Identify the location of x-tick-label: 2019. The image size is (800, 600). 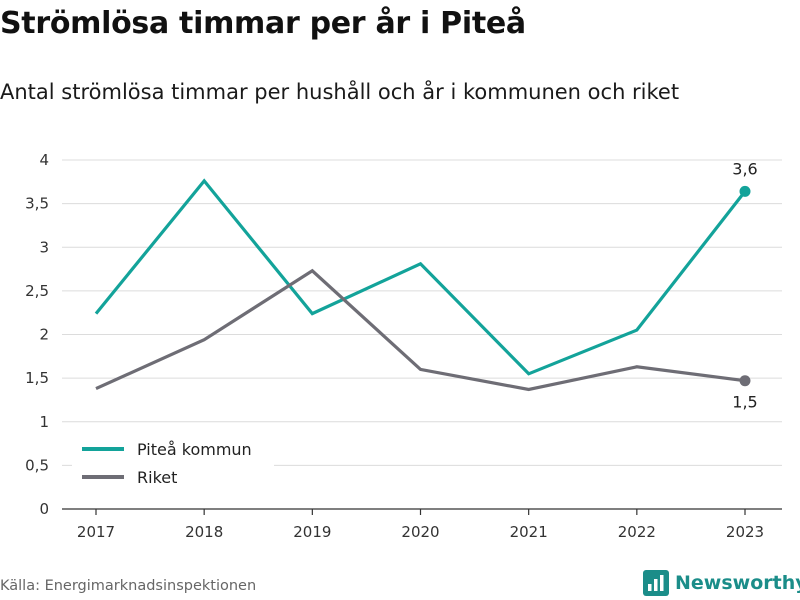
(312, 532).